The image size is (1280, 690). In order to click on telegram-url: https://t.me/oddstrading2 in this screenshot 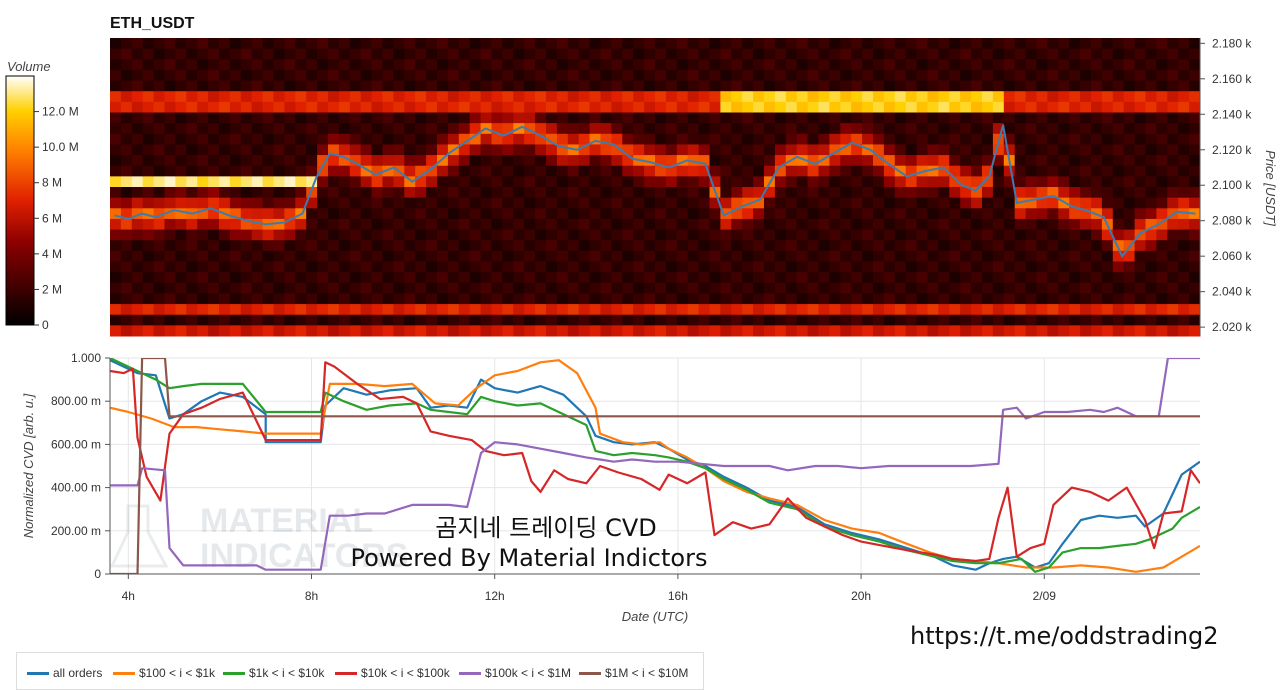, I will do `click(1064, 636)`.